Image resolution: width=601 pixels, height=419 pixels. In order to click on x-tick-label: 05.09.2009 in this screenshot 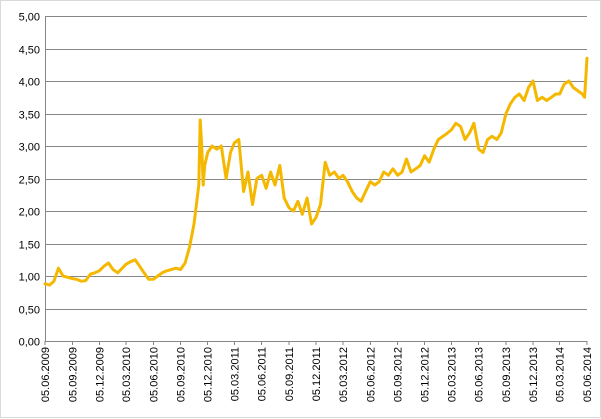, I will do `click(73, 374)`.